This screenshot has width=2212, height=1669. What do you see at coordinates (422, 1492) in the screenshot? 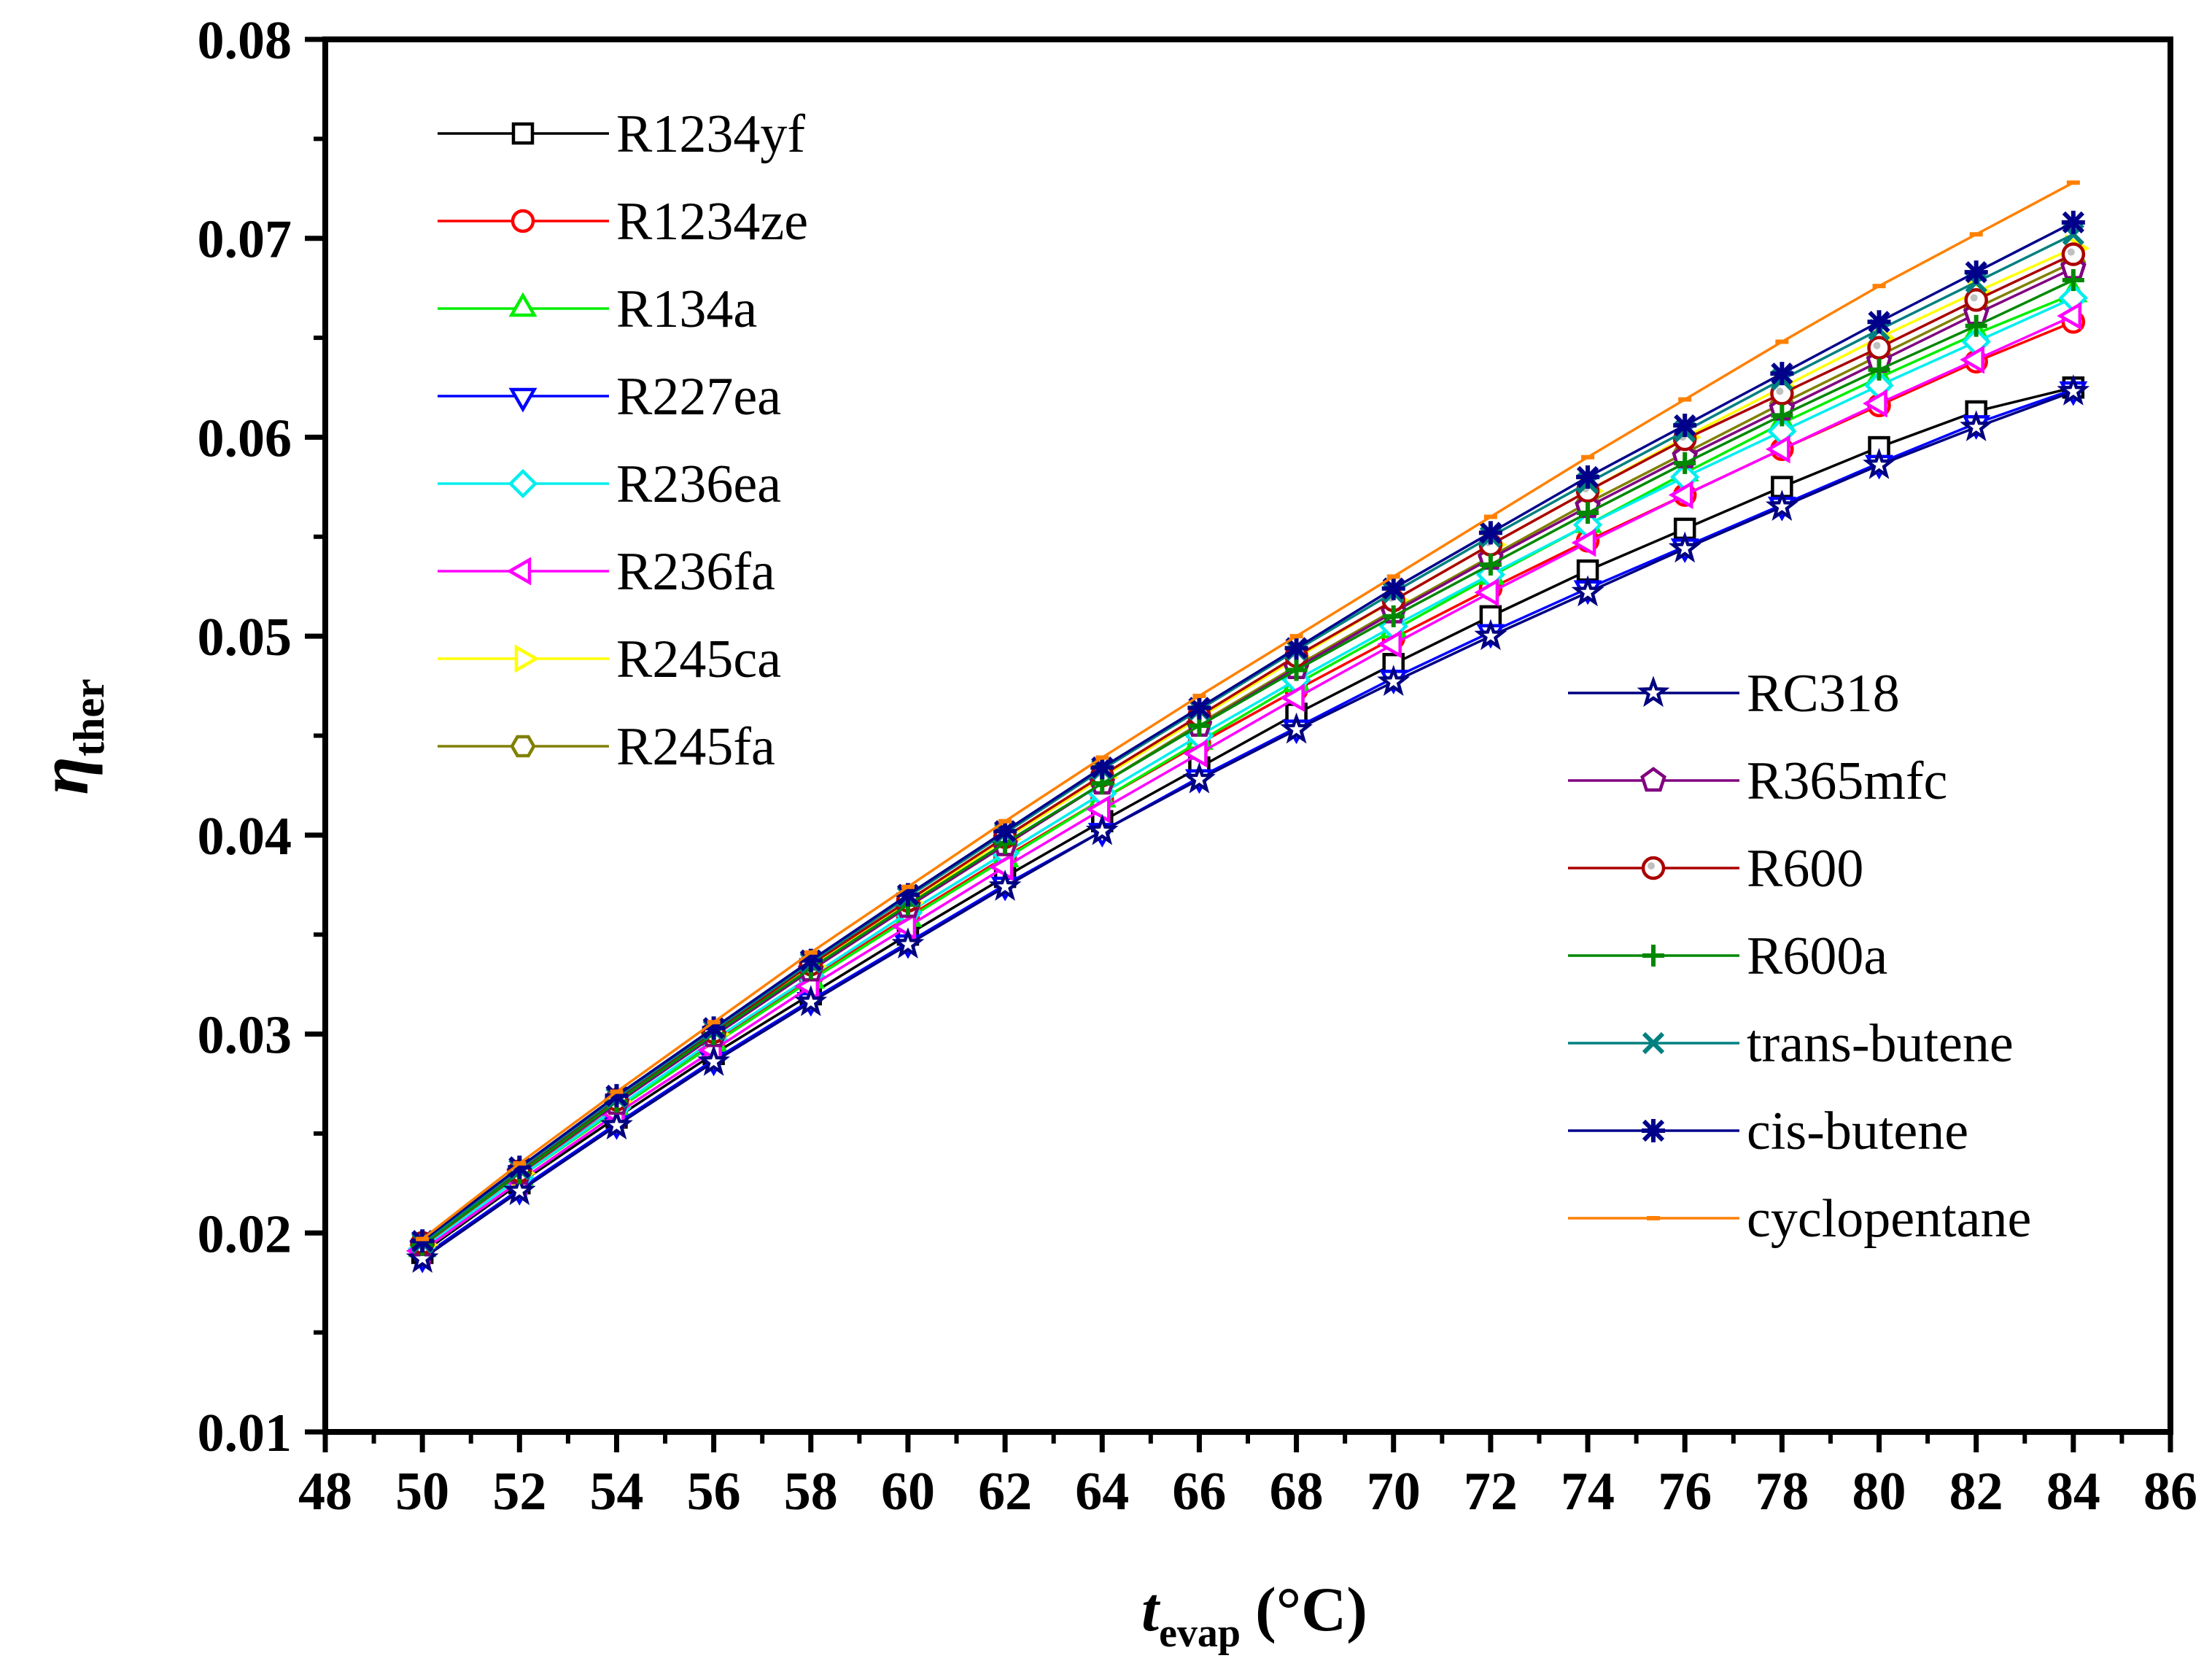
I see `x-tick-label: 50` at bounding box center [422, 1492].